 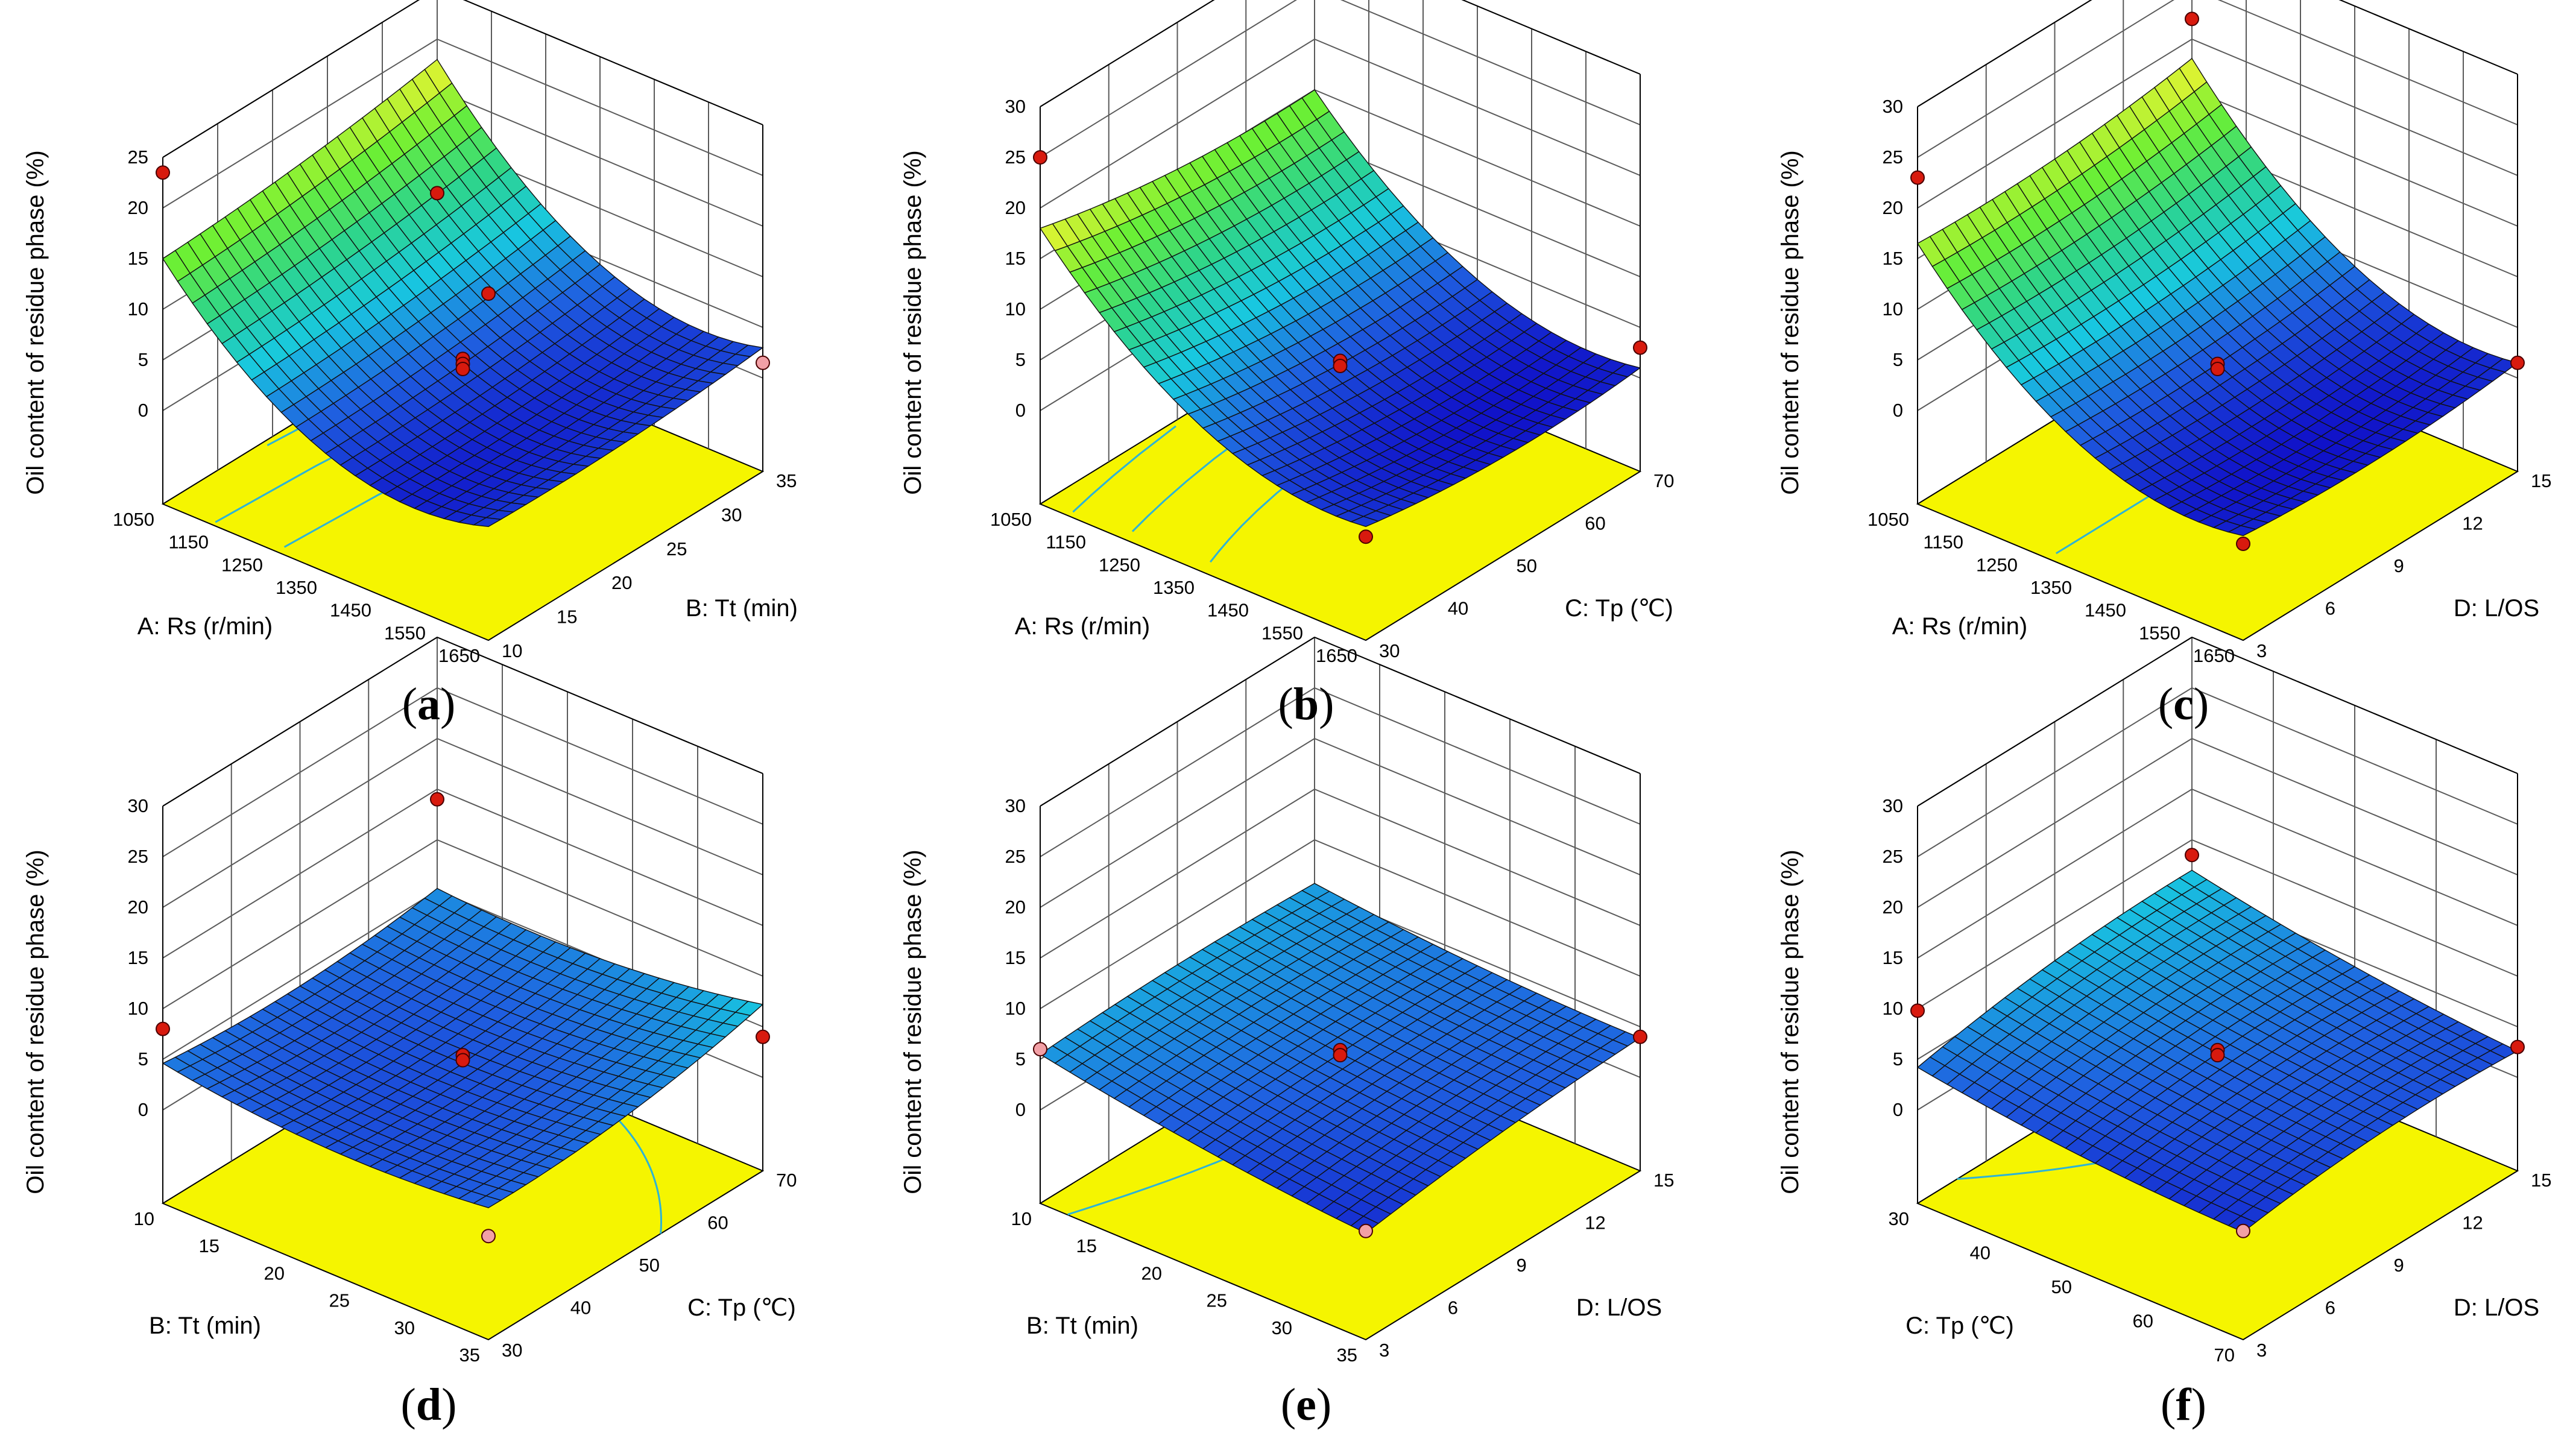 What do you see at coordinates (2262, 1351) in the screenshot?
I see `y-tick-label: 3` at bounding box center [2262, 1351].